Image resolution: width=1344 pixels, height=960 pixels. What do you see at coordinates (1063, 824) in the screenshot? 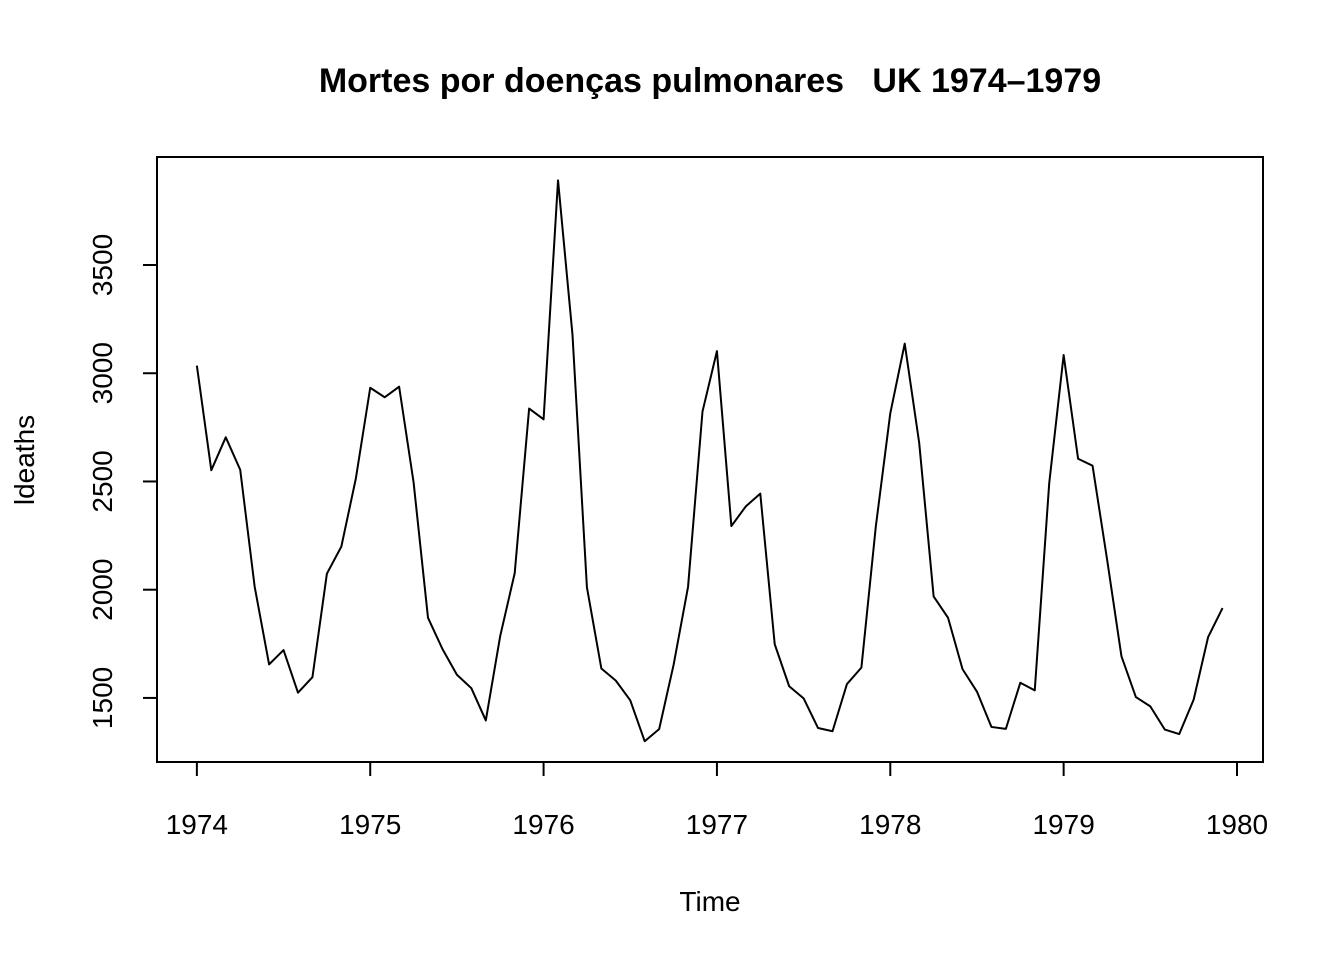
I see `x-tick-label: 1979` at bounding box center [1063, 824].